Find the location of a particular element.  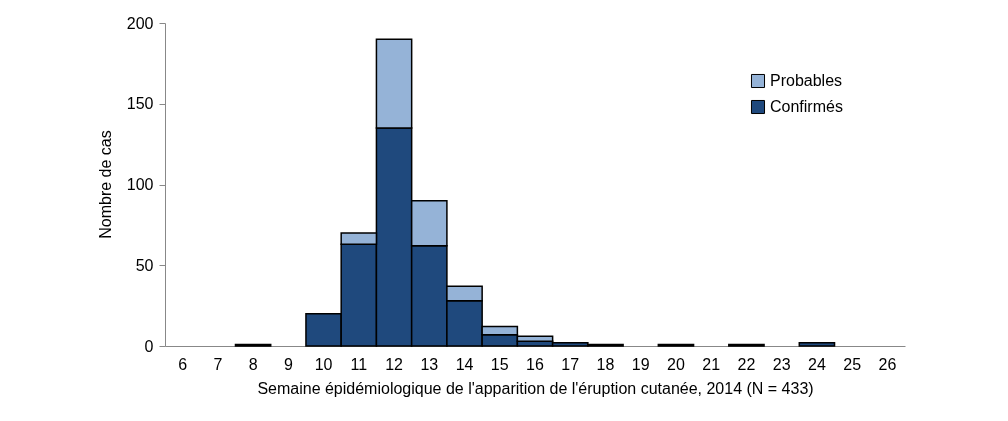

legend-label: Confirmés is located at coordinates (806, 106).